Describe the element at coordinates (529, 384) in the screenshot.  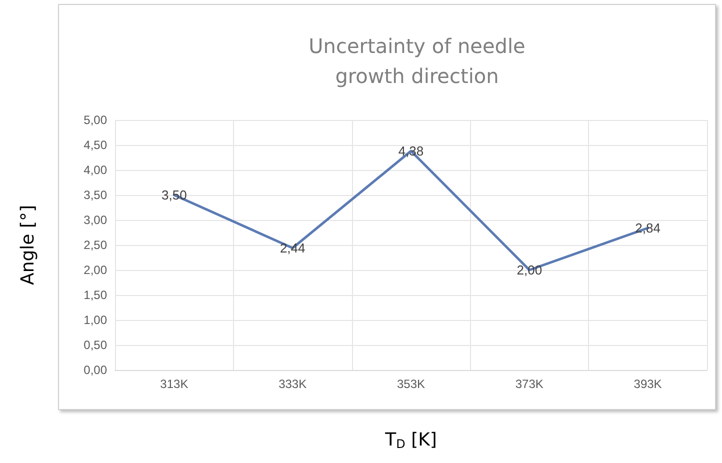
I see `x-tick-label: 373K` at that location.